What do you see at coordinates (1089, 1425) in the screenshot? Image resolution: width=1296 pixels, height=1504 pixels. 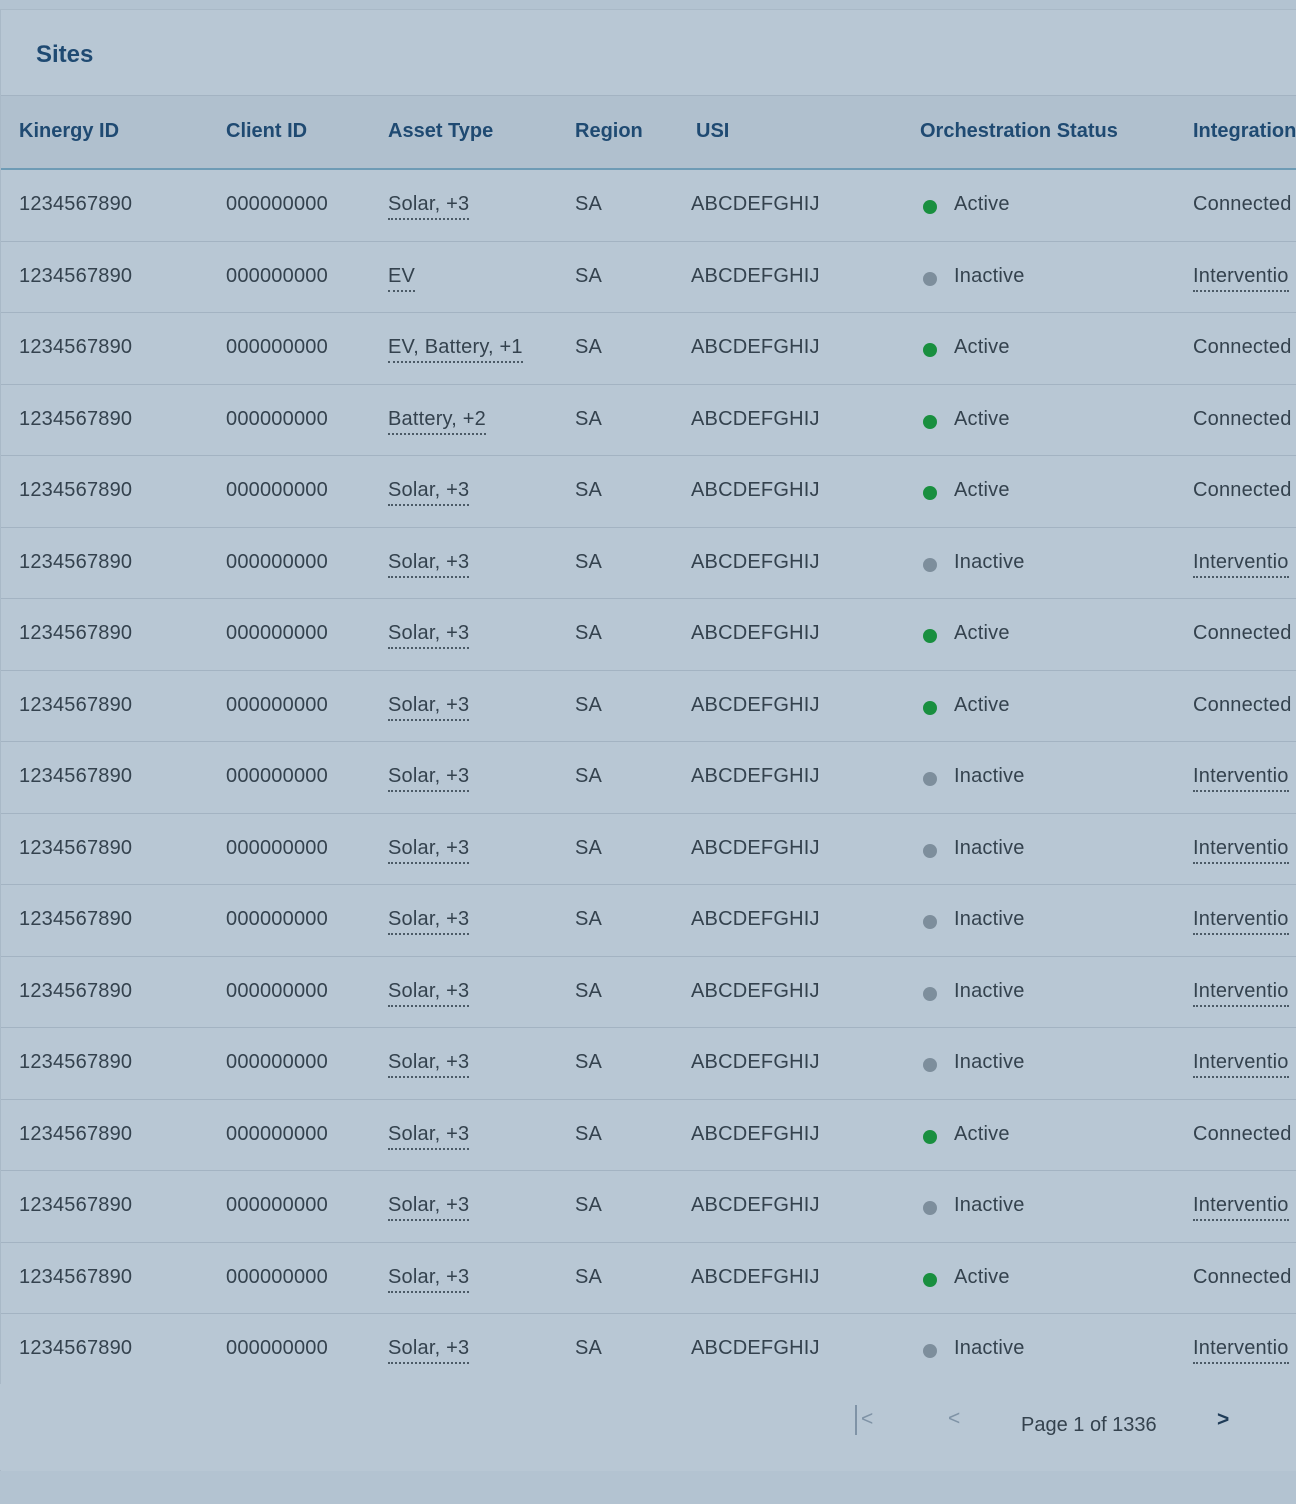 I see `page-indicator: Page 1 of 1336` at bounding box center [1089, 1425].